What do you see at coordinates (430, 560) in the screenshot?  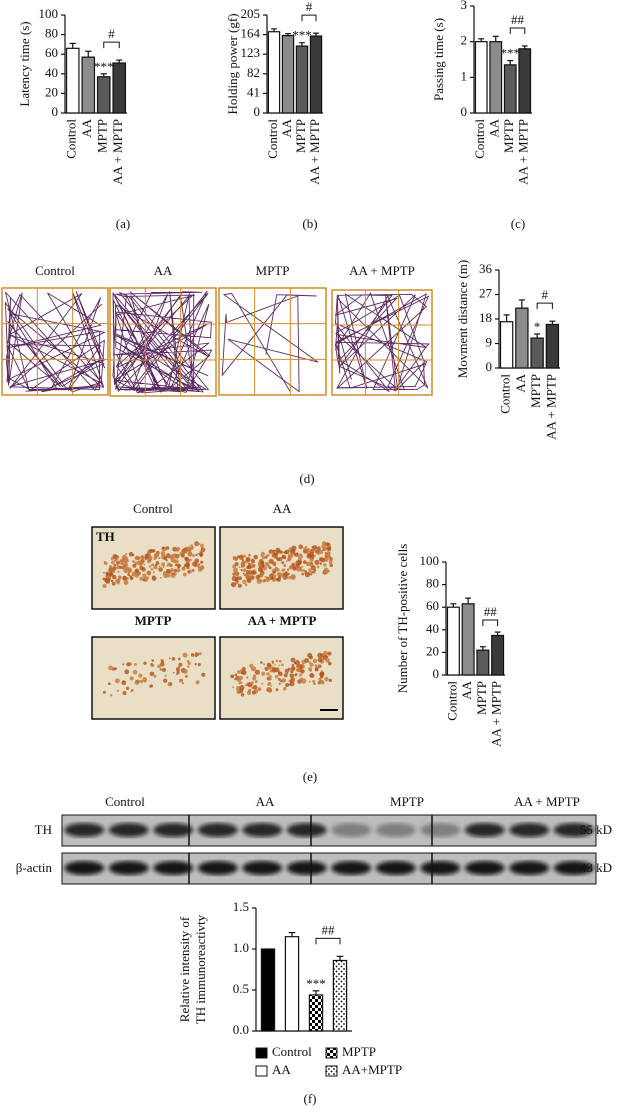 I see `y-tick-label: 100` at bounding box center [430, 560].